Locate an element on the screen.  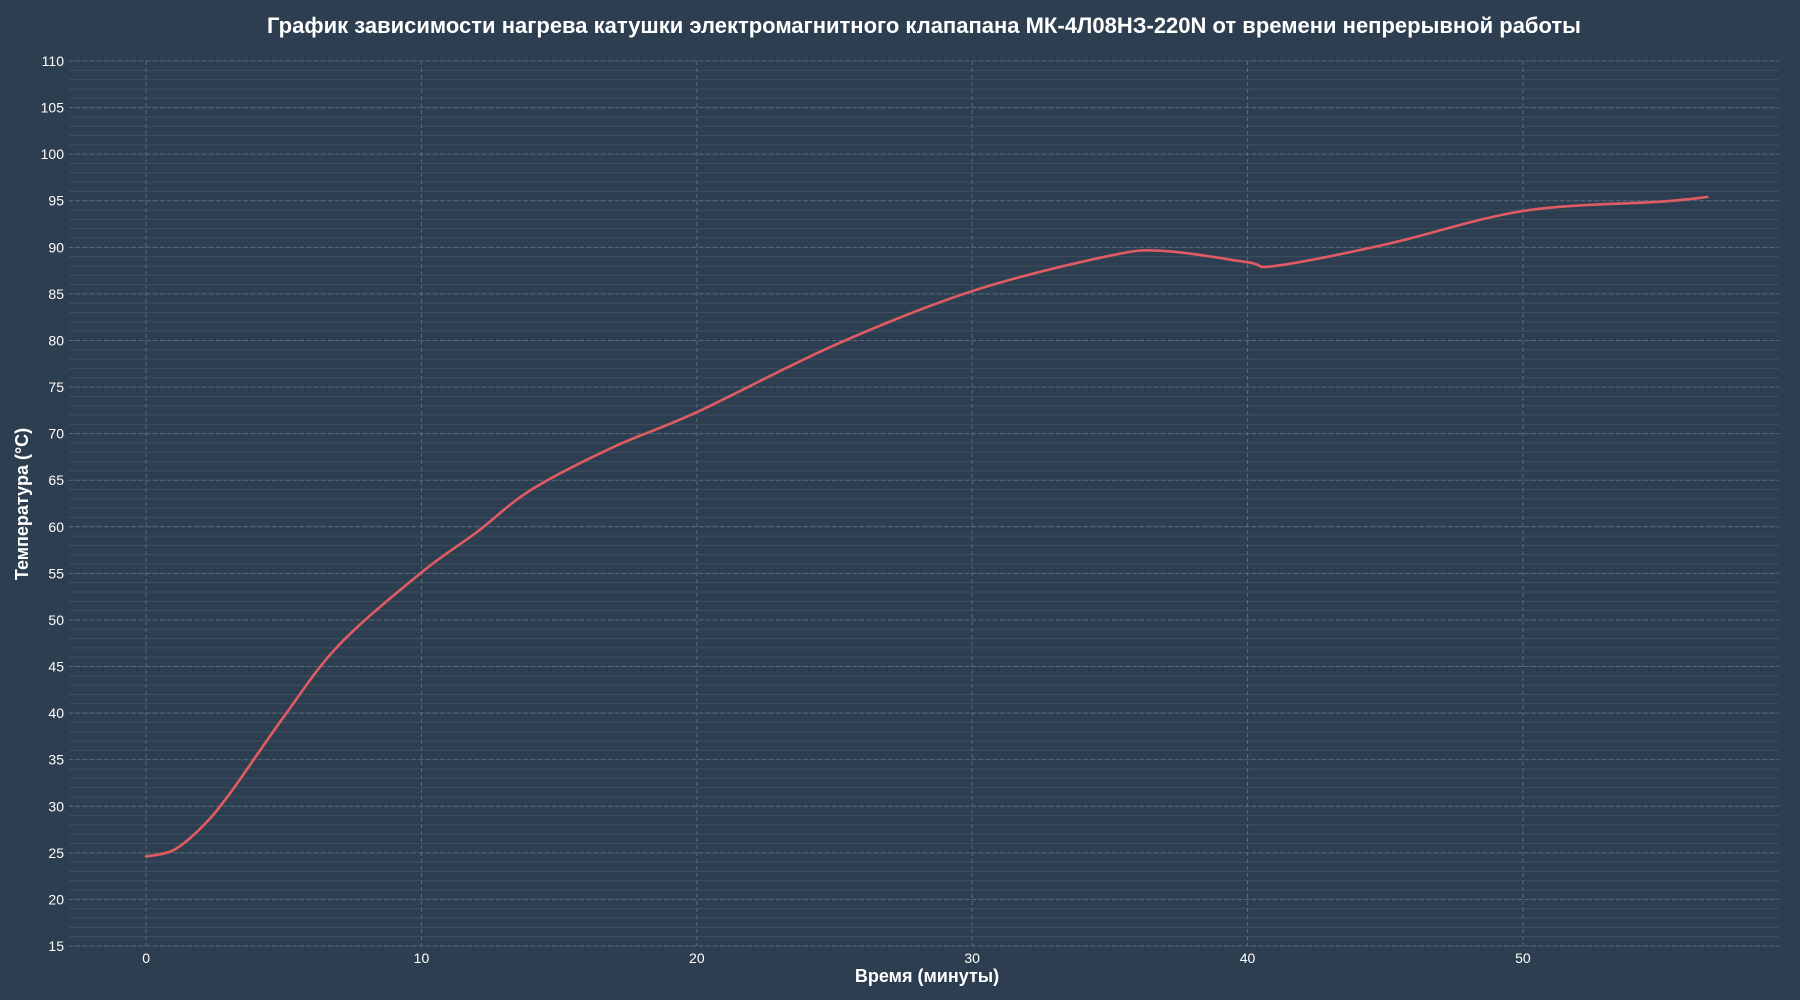
y-tick-label: 30 is located at coordinates (56, 806).